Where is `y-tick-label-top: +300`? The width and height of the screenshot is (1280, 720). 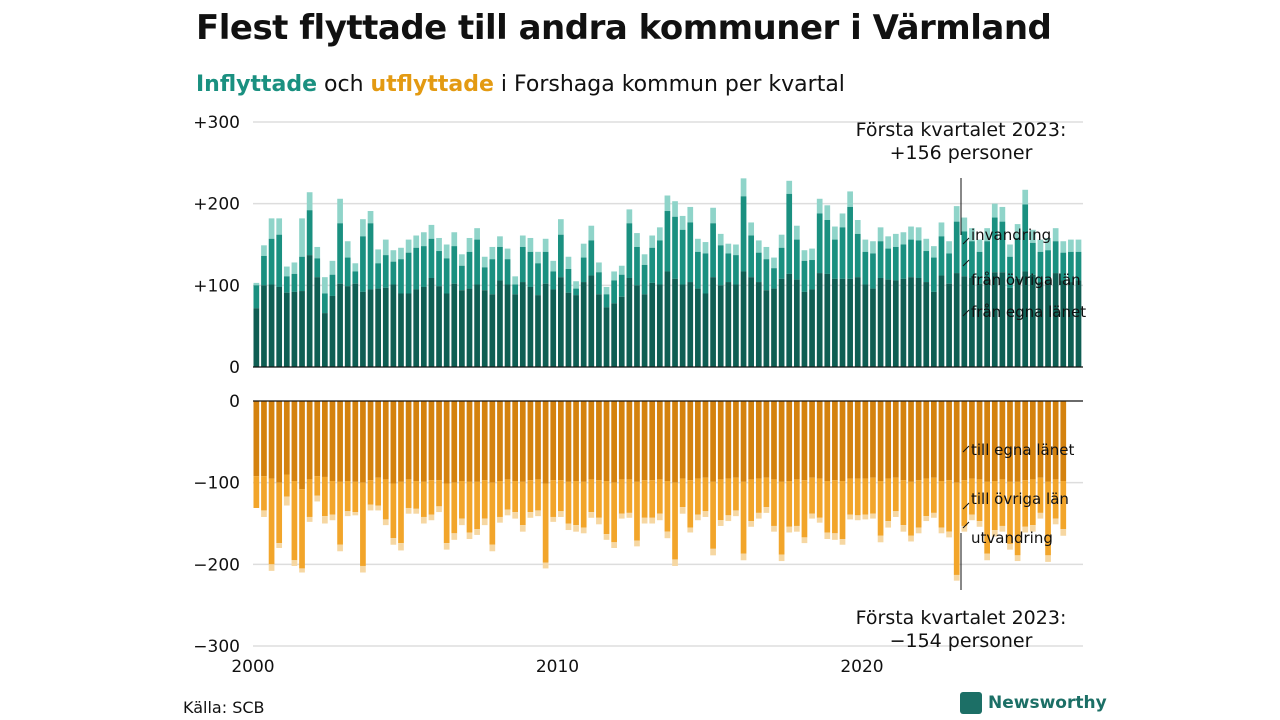 y-tick-label-top: +300 is located at coordinates (216, 123).